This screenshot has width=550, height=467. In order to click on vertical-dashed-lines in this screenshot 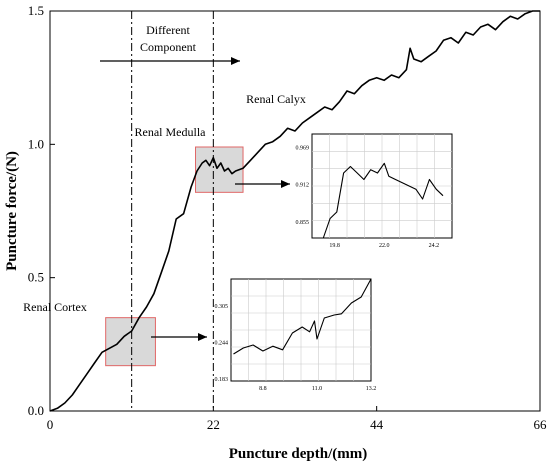, I will do `click(172, 211)`.